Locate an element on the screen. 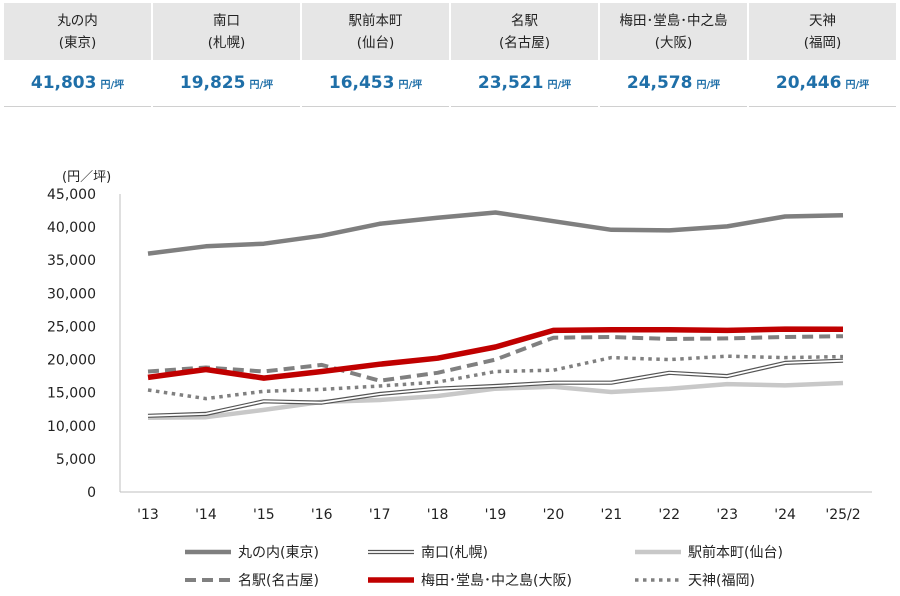 This screenshot has height=596, width=900. legend-item: 天神(福岡) is located at coordinates (695, 581).